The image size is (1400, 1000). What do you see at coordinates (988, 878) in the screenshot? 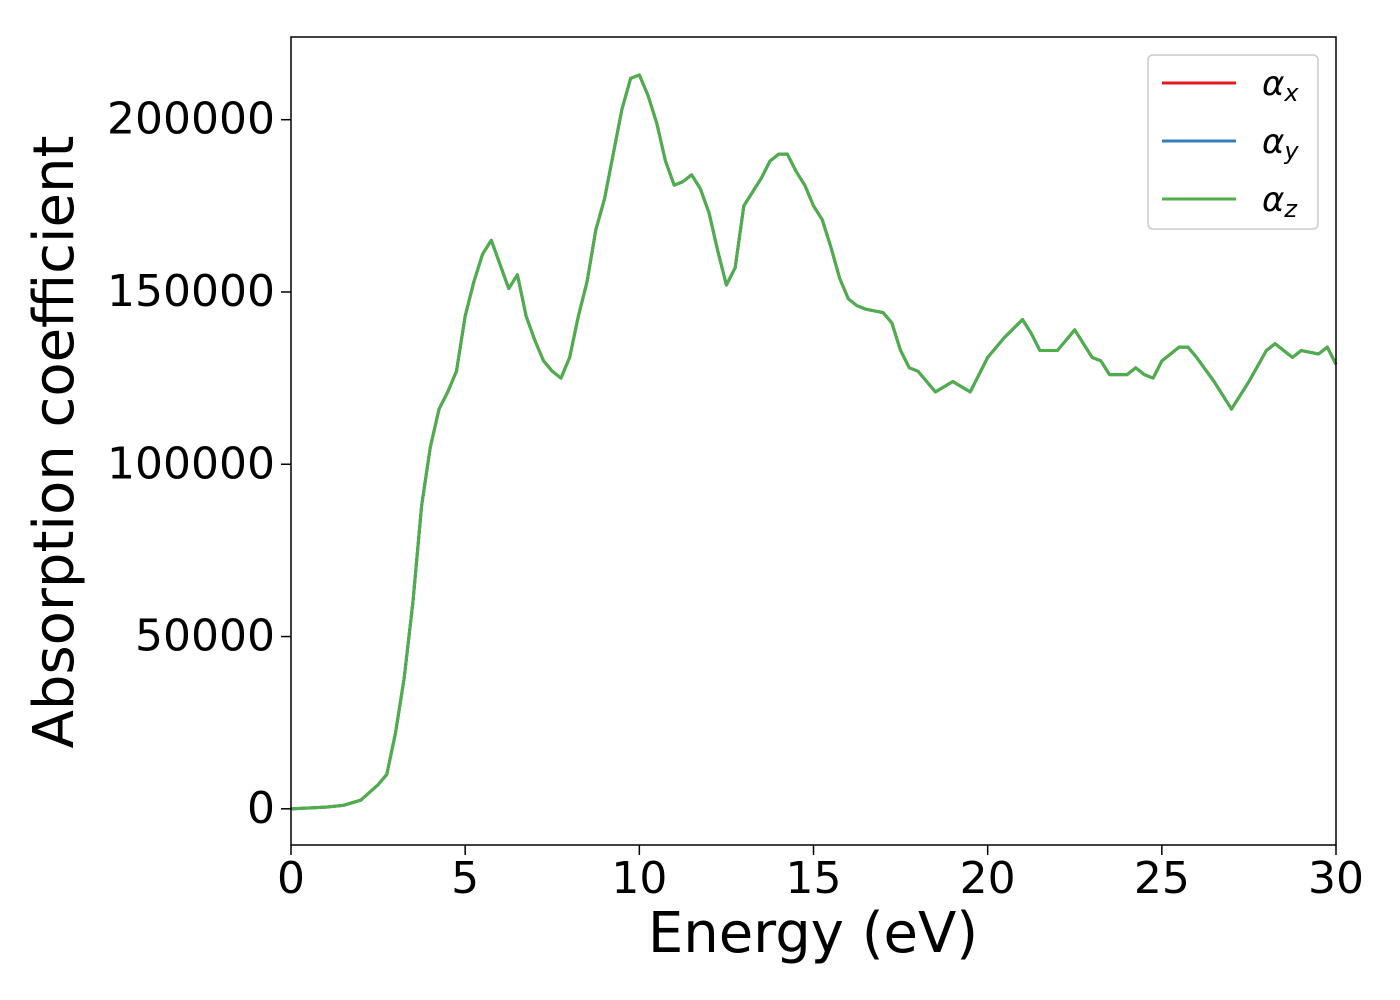
I see `x-tick-label: 20` at bounding box center [988, 878].